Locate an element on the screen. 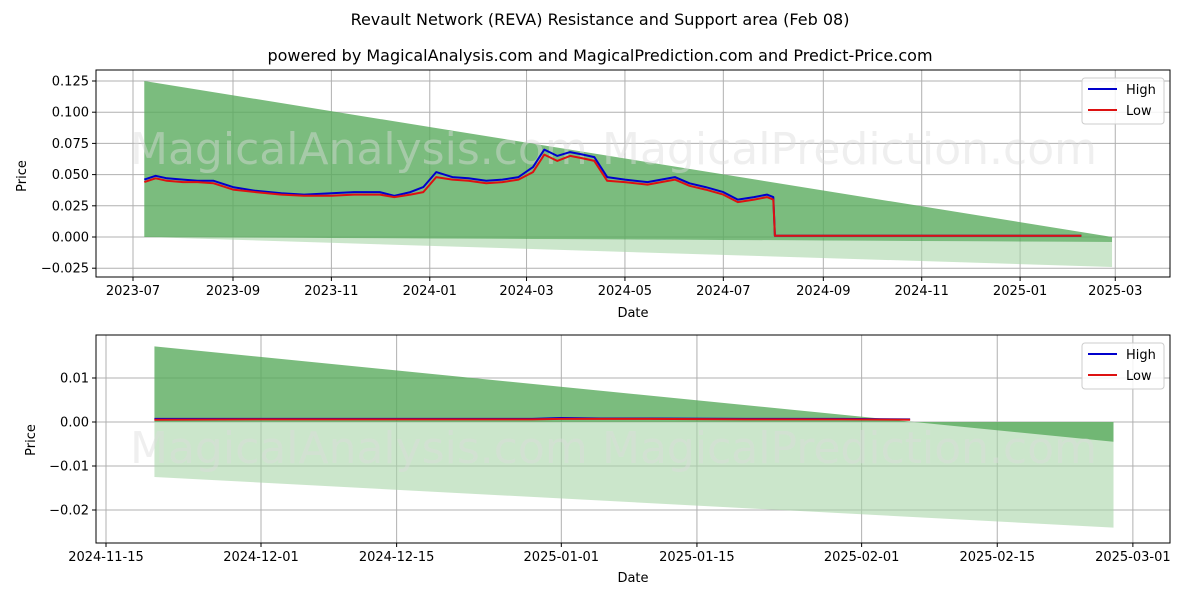 The height and width of the screenshot is (600, 1200). x-tick-label: 2025-01-15 is located at coordinates (697, 557).